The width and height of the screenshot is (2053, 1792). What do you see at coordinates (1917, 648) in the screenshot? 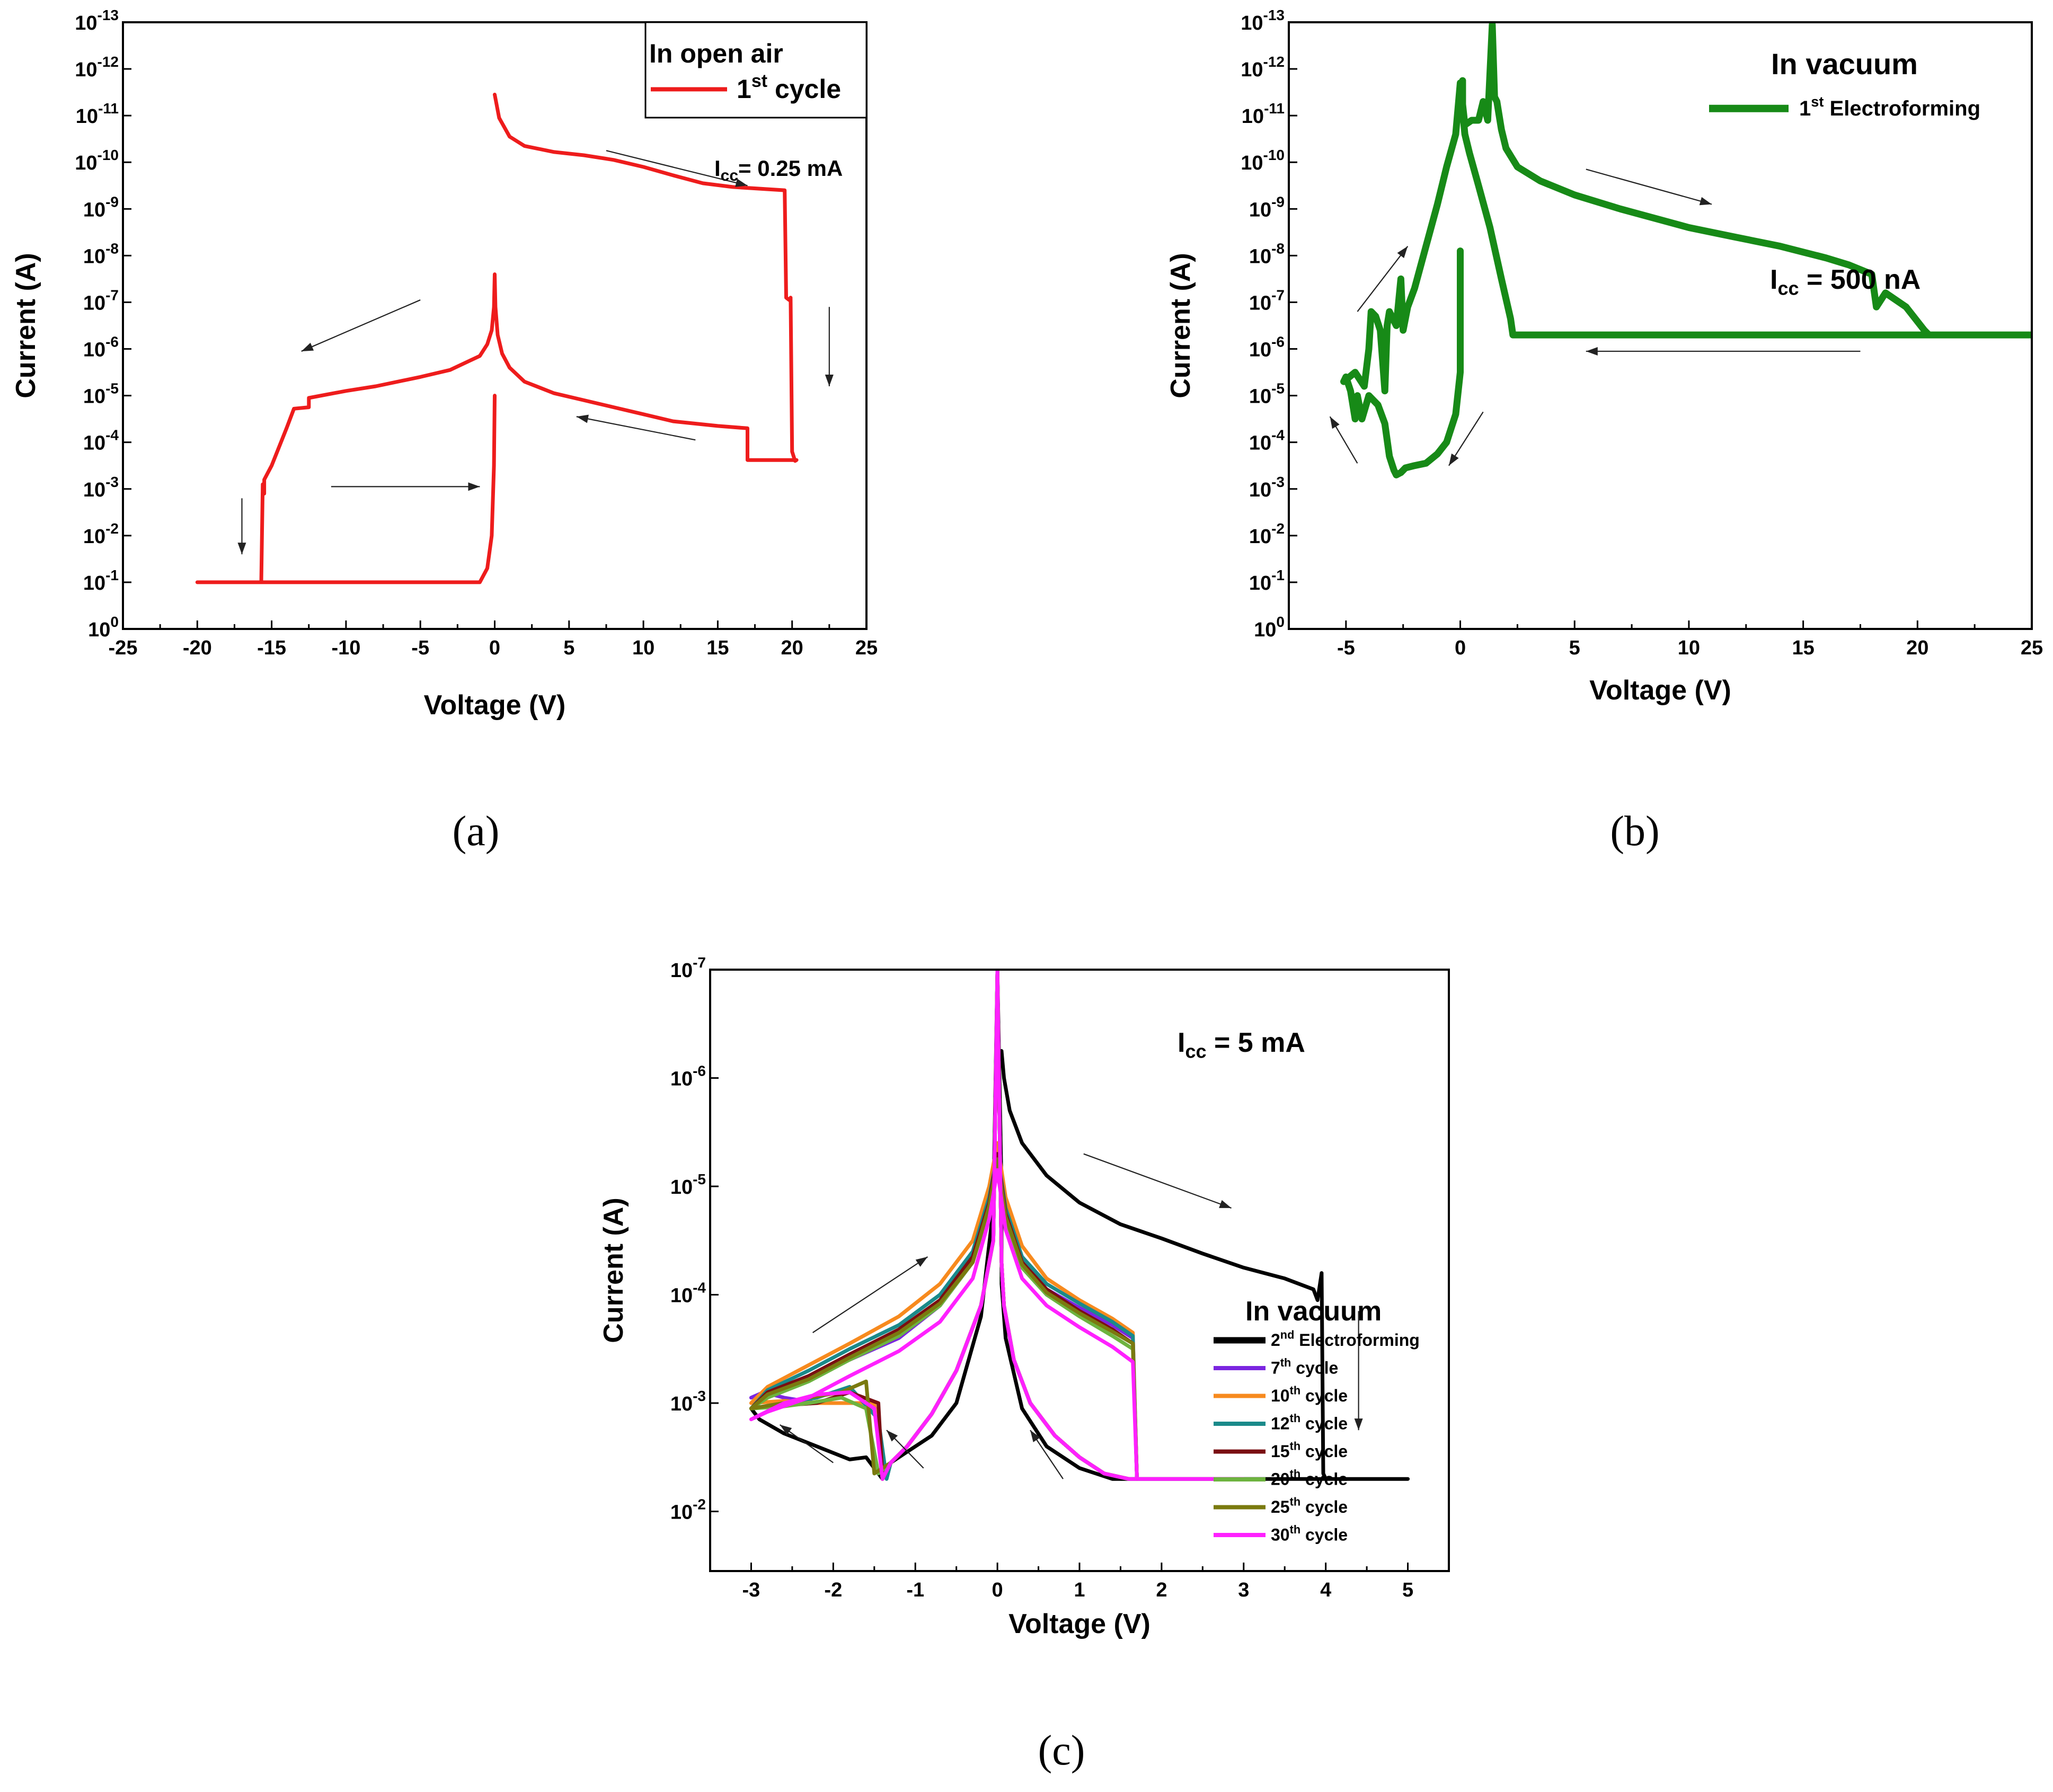
I see `x-tick-label: 20` at bounding box center [1917, 648].